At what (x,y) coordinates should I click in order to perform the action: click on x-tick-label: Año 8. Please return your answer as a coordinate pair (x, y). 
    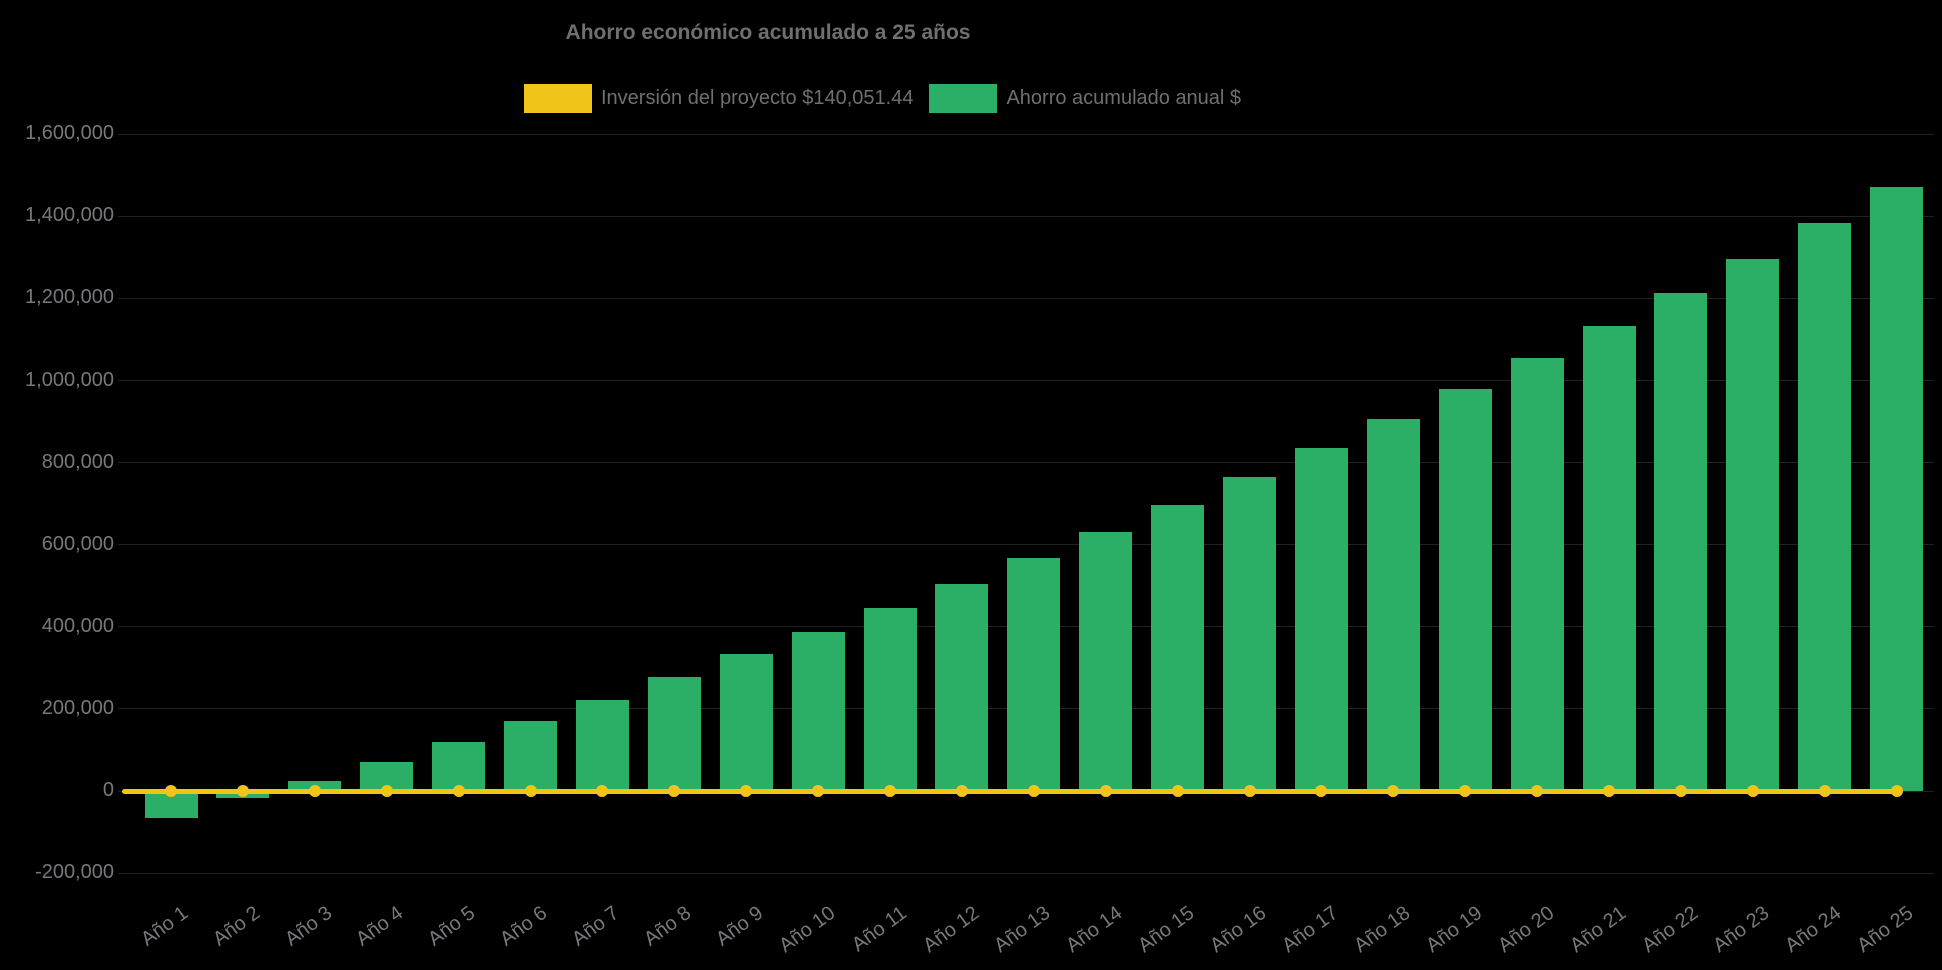
    Looking at the image, I should click on (668, 926).